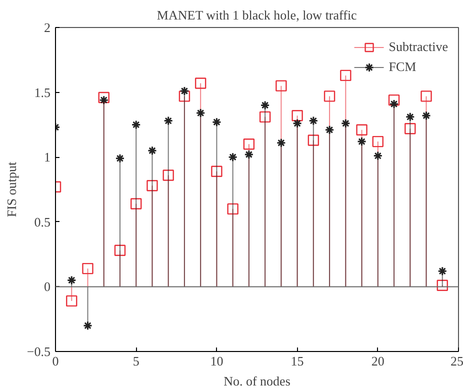 This screenshot has height=391, width=463. I want to click on y-tick-label: −0.5, so click(38, 351).